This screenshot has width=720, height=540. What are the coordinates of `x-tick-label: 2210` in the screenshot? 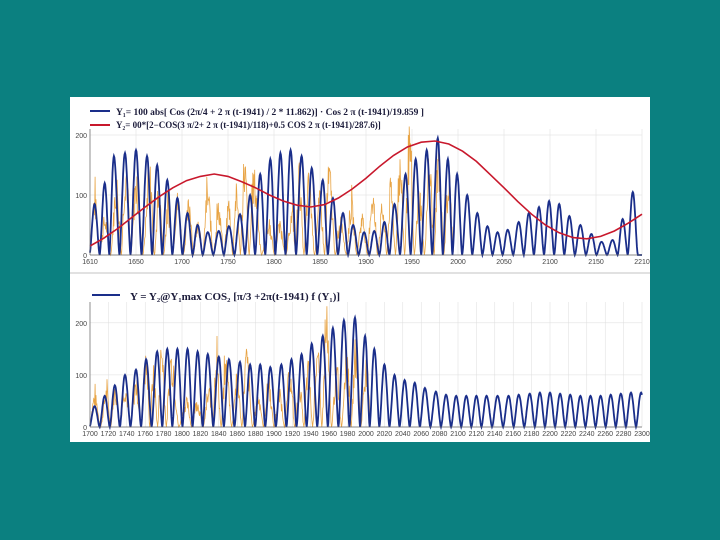 It's located at (642, 262).